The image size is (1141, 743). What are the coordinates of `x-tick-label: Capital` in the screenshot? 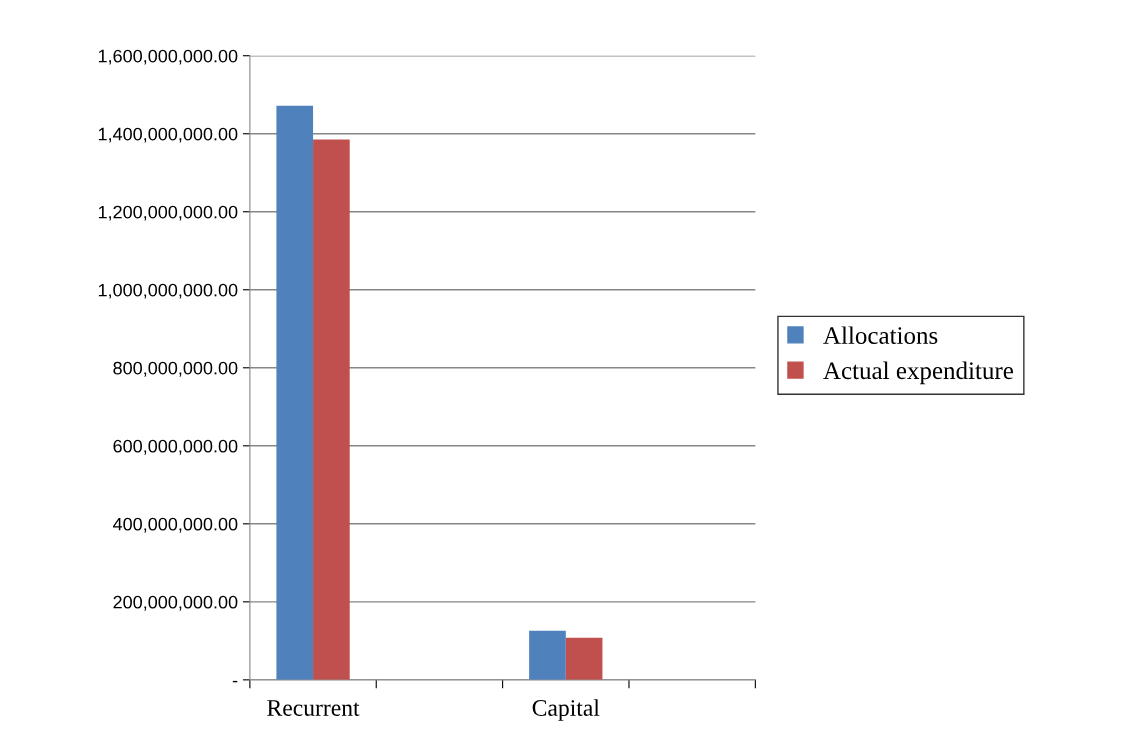 It's located at (566, 710).